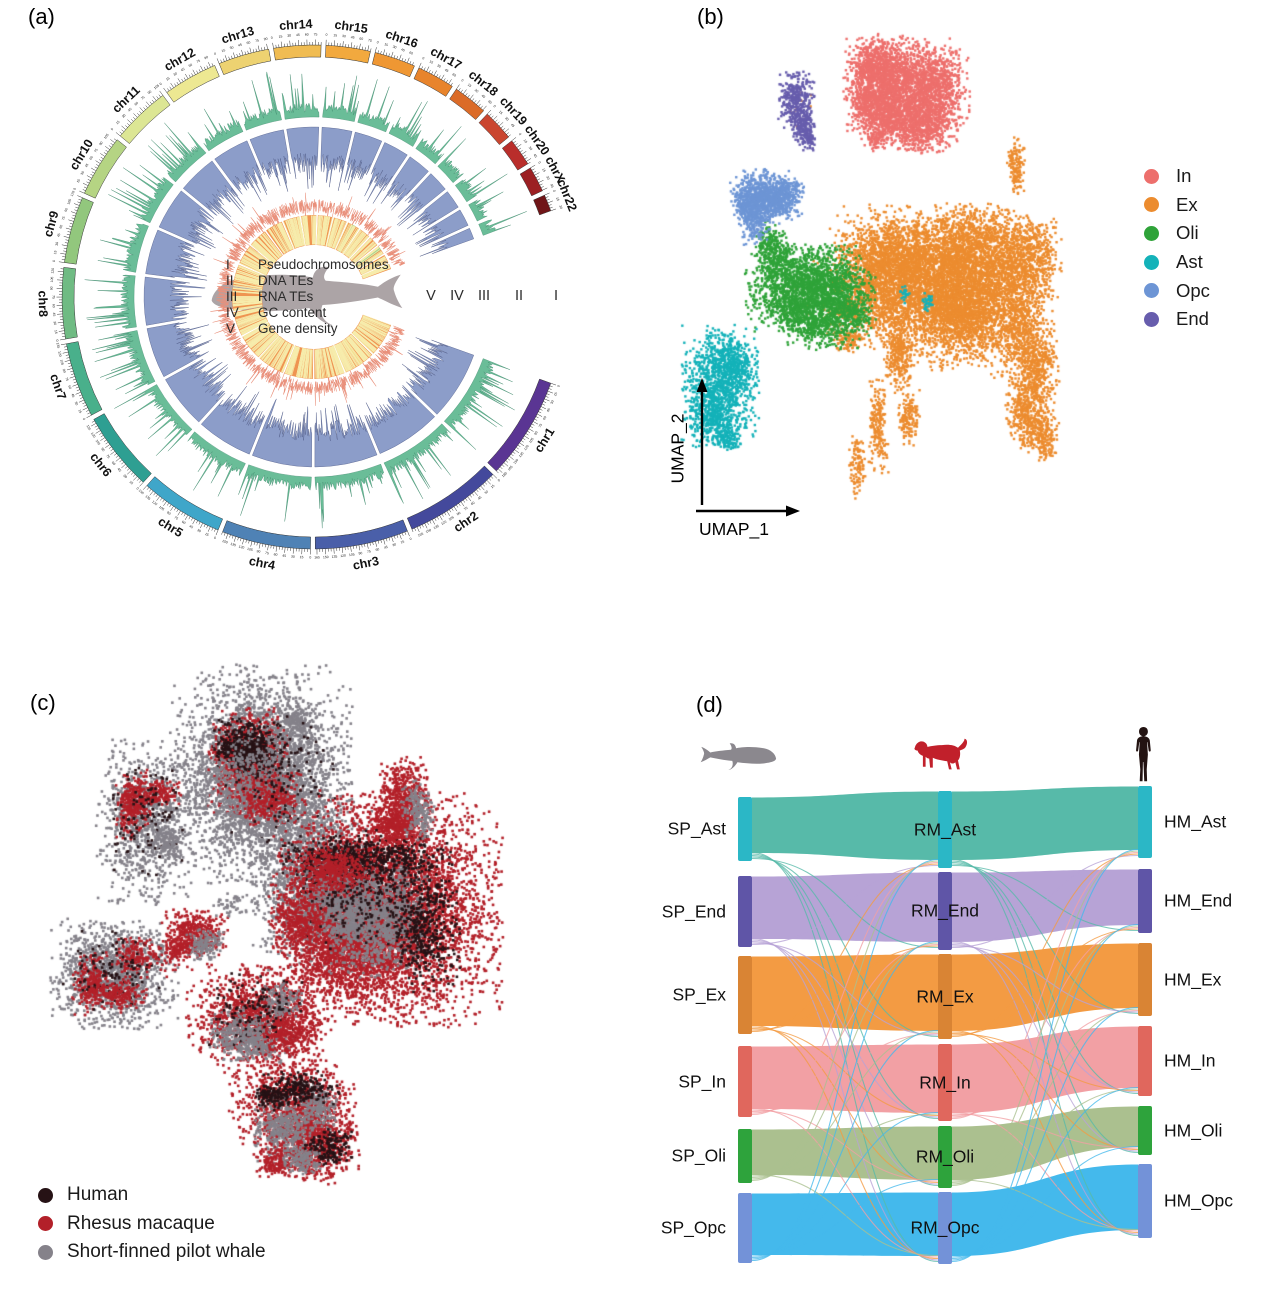 The image size is (1268, 1310). I want to click on circos-legend-label: GC content, so click(292, 312).